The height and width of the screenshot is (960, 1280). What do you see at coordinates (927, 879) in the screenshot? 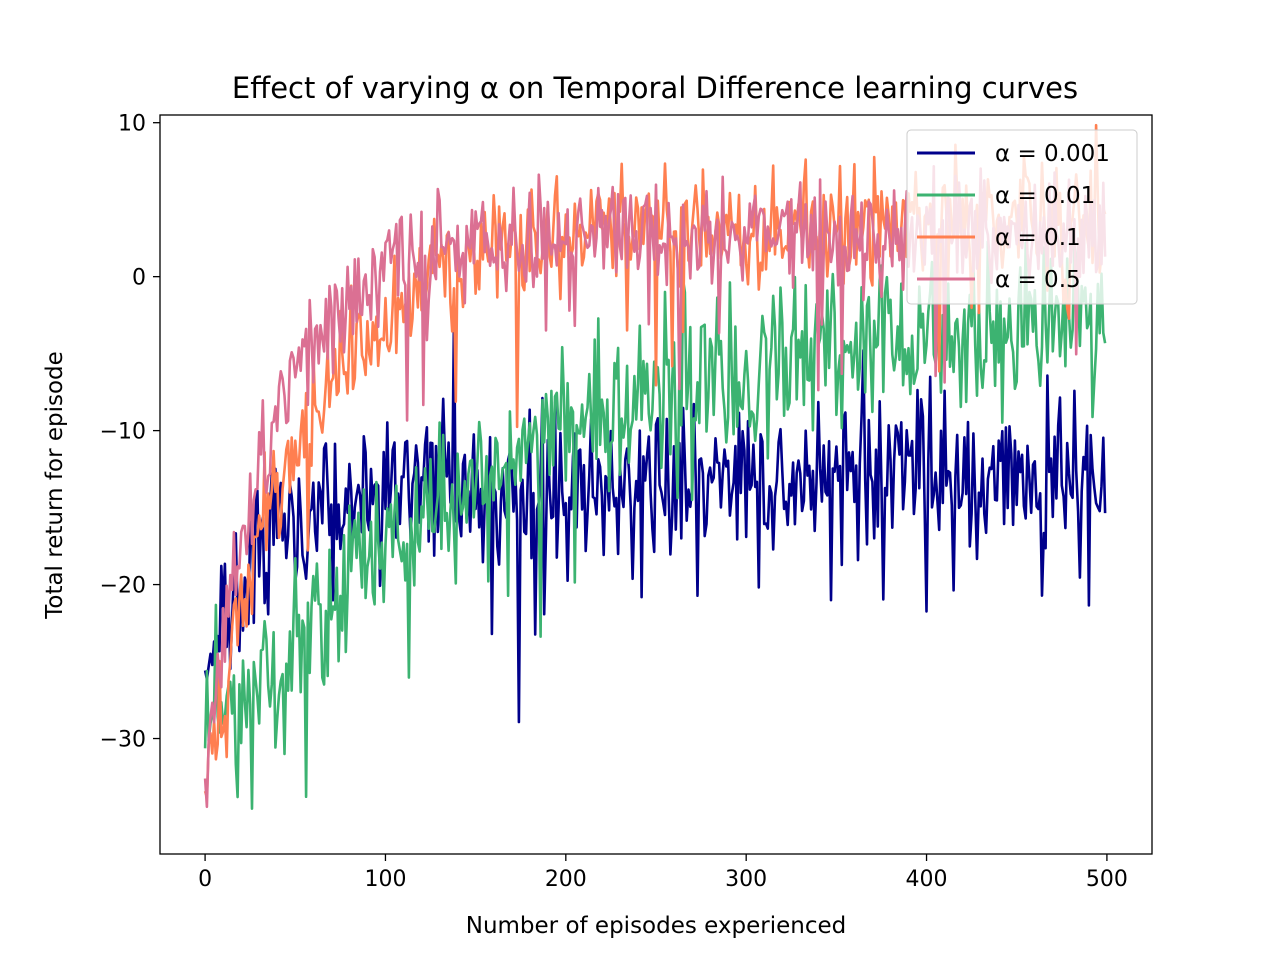
I see `x-tick-label: 400` at bounding box center [927, 879].